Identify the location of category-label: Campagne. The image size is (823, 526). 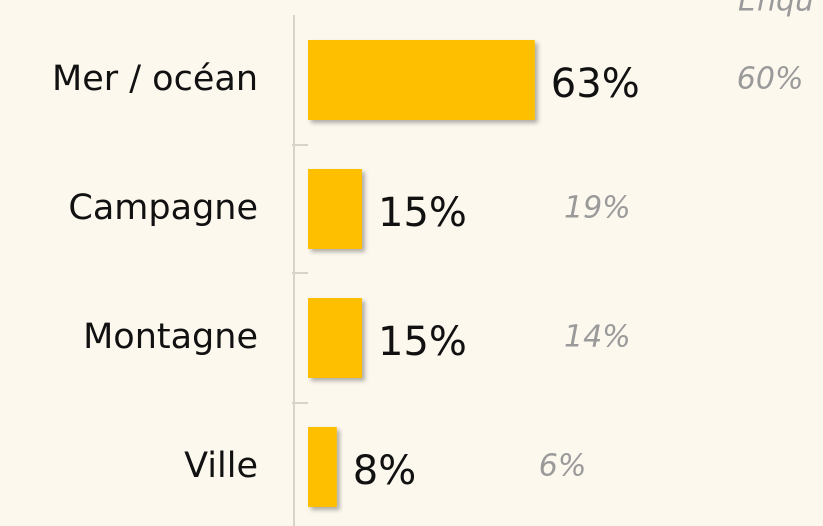
(163, 208).